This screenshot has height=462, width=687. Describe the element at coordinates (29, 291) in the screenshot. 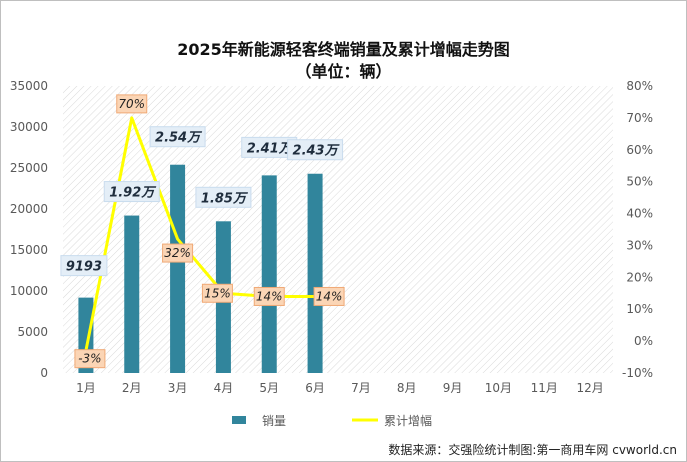

I see `y-left-tick-label: 10000` at that location.